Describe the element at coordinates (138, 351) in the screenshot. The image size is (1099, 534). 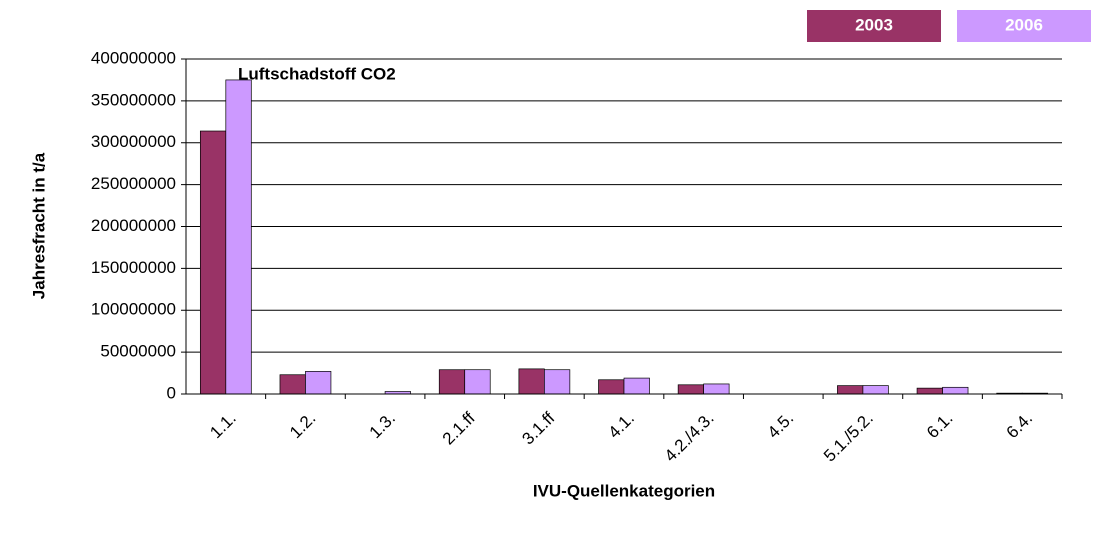
I see `y-tick-label: 50000000` at that location.